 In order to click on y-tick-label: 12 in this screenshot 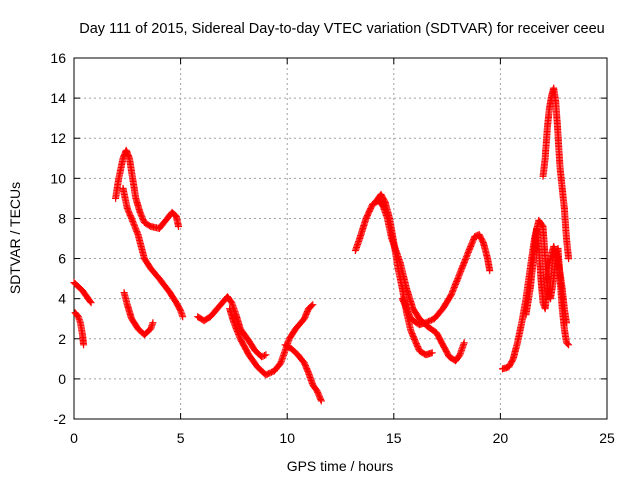, I will do `click(58, 138)`.